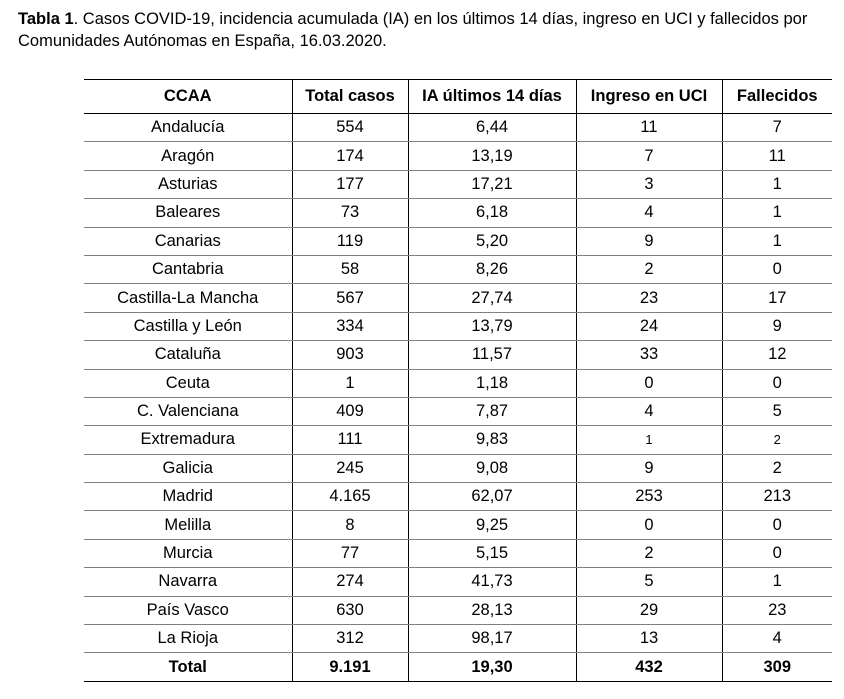 Image resolution: width=844 pixels, height=699 pixels. I want to click on total-casos: 9.191, so click(349, 667).